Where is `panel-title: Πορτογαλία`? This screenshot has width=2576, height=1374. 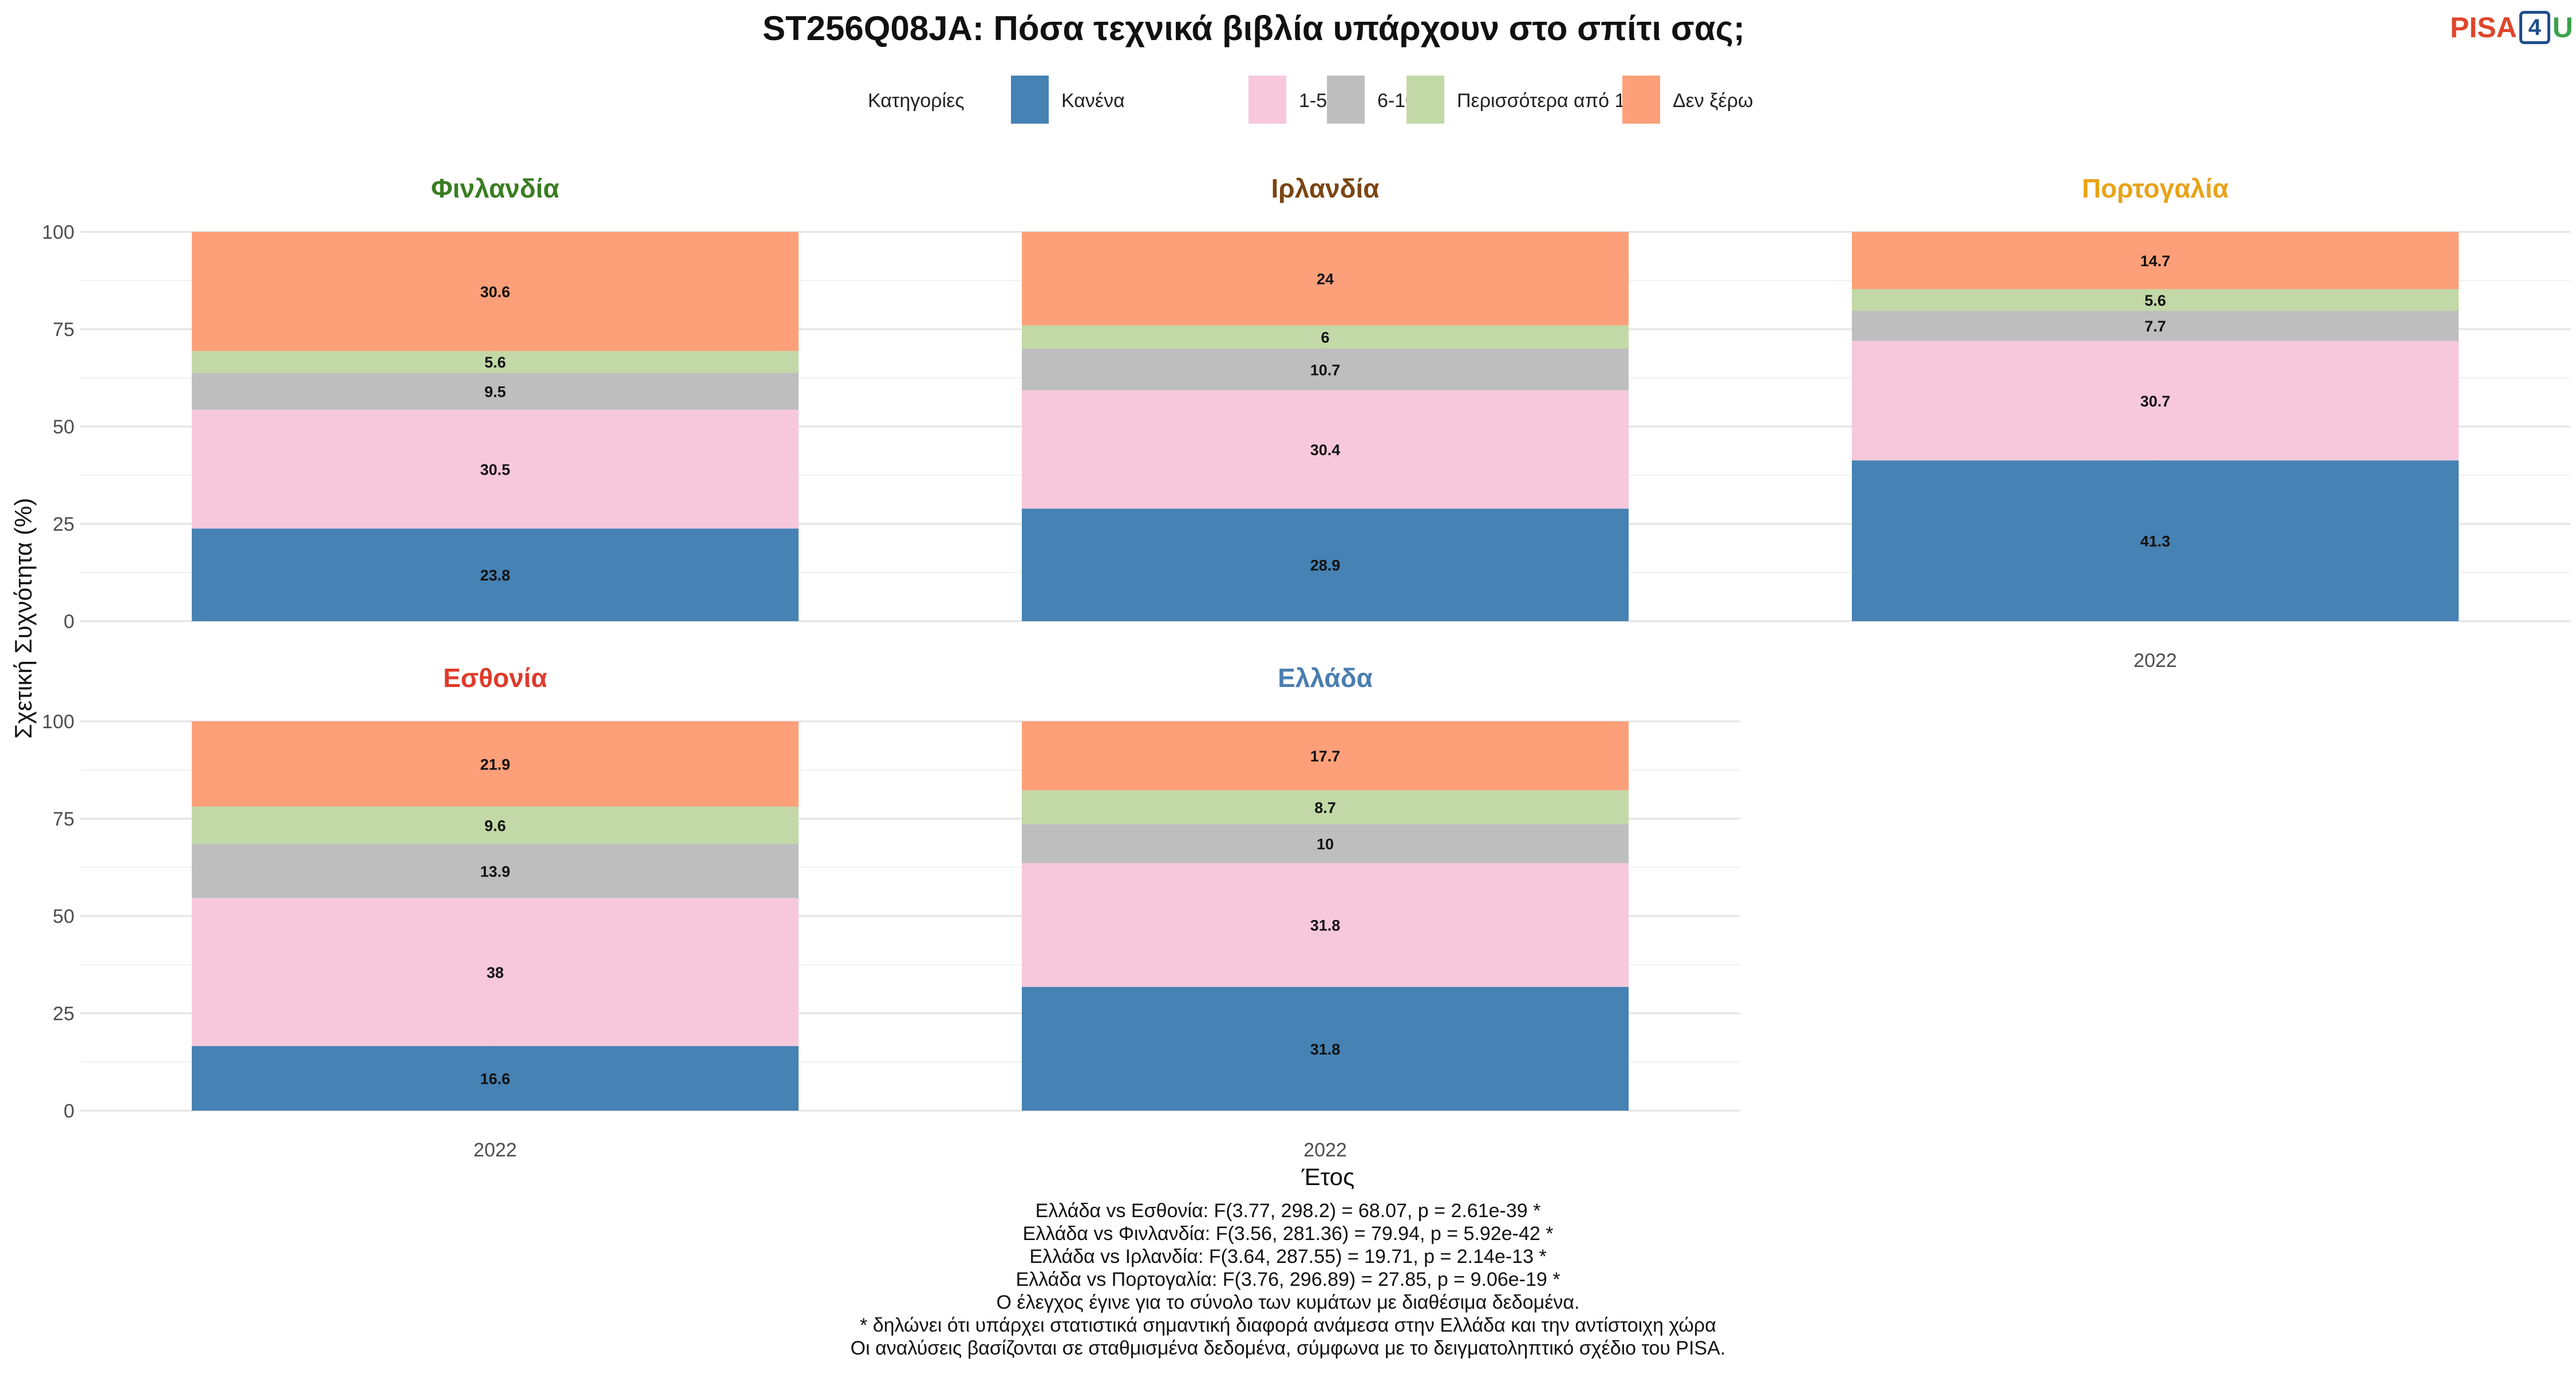
panel-title: Πορτογαλία is located at coordinates (2155, 188).